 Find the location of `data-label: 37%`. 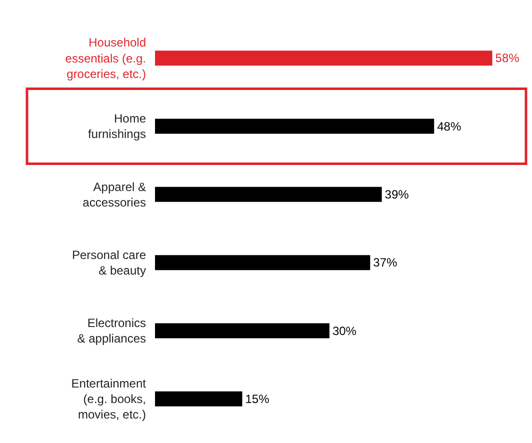

data-label: 37% is located at coordinates (385, 263).